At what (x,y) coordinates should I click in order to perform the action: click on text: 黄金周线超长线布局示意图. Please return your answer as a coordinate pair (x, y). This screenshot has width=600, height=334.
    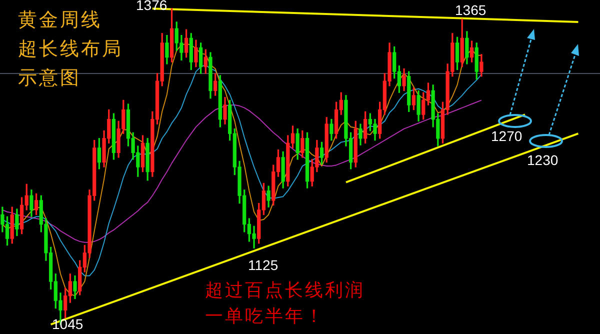
    Looking at the image, I should click on (70, 49).